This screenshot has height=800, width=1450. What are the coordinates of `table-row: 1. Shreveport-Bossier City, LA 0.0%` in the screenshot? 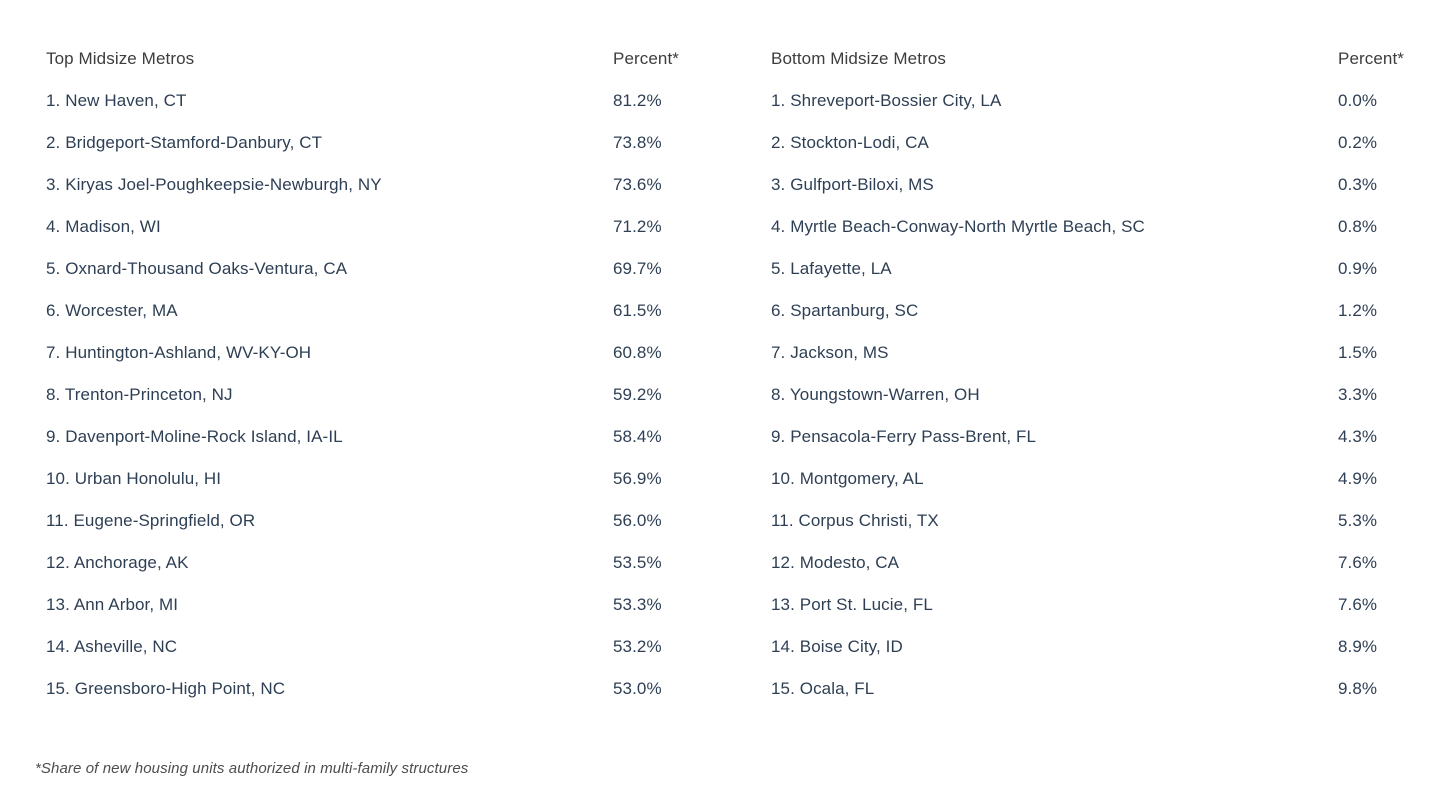 It's located at (1095, 101).